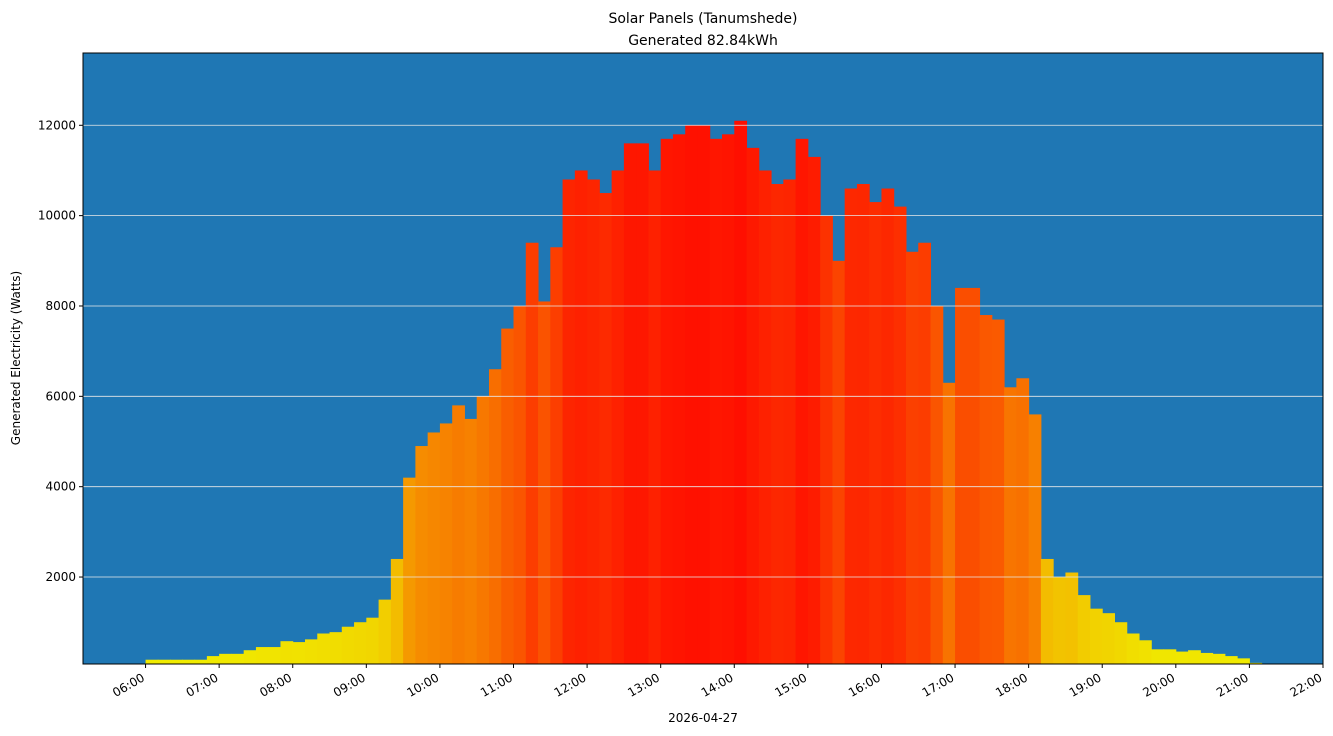  What do you see at coordinates (422, 684) in the screenshot?
I see `x-tick-label: 10:00` at bounding box center [422, 684].